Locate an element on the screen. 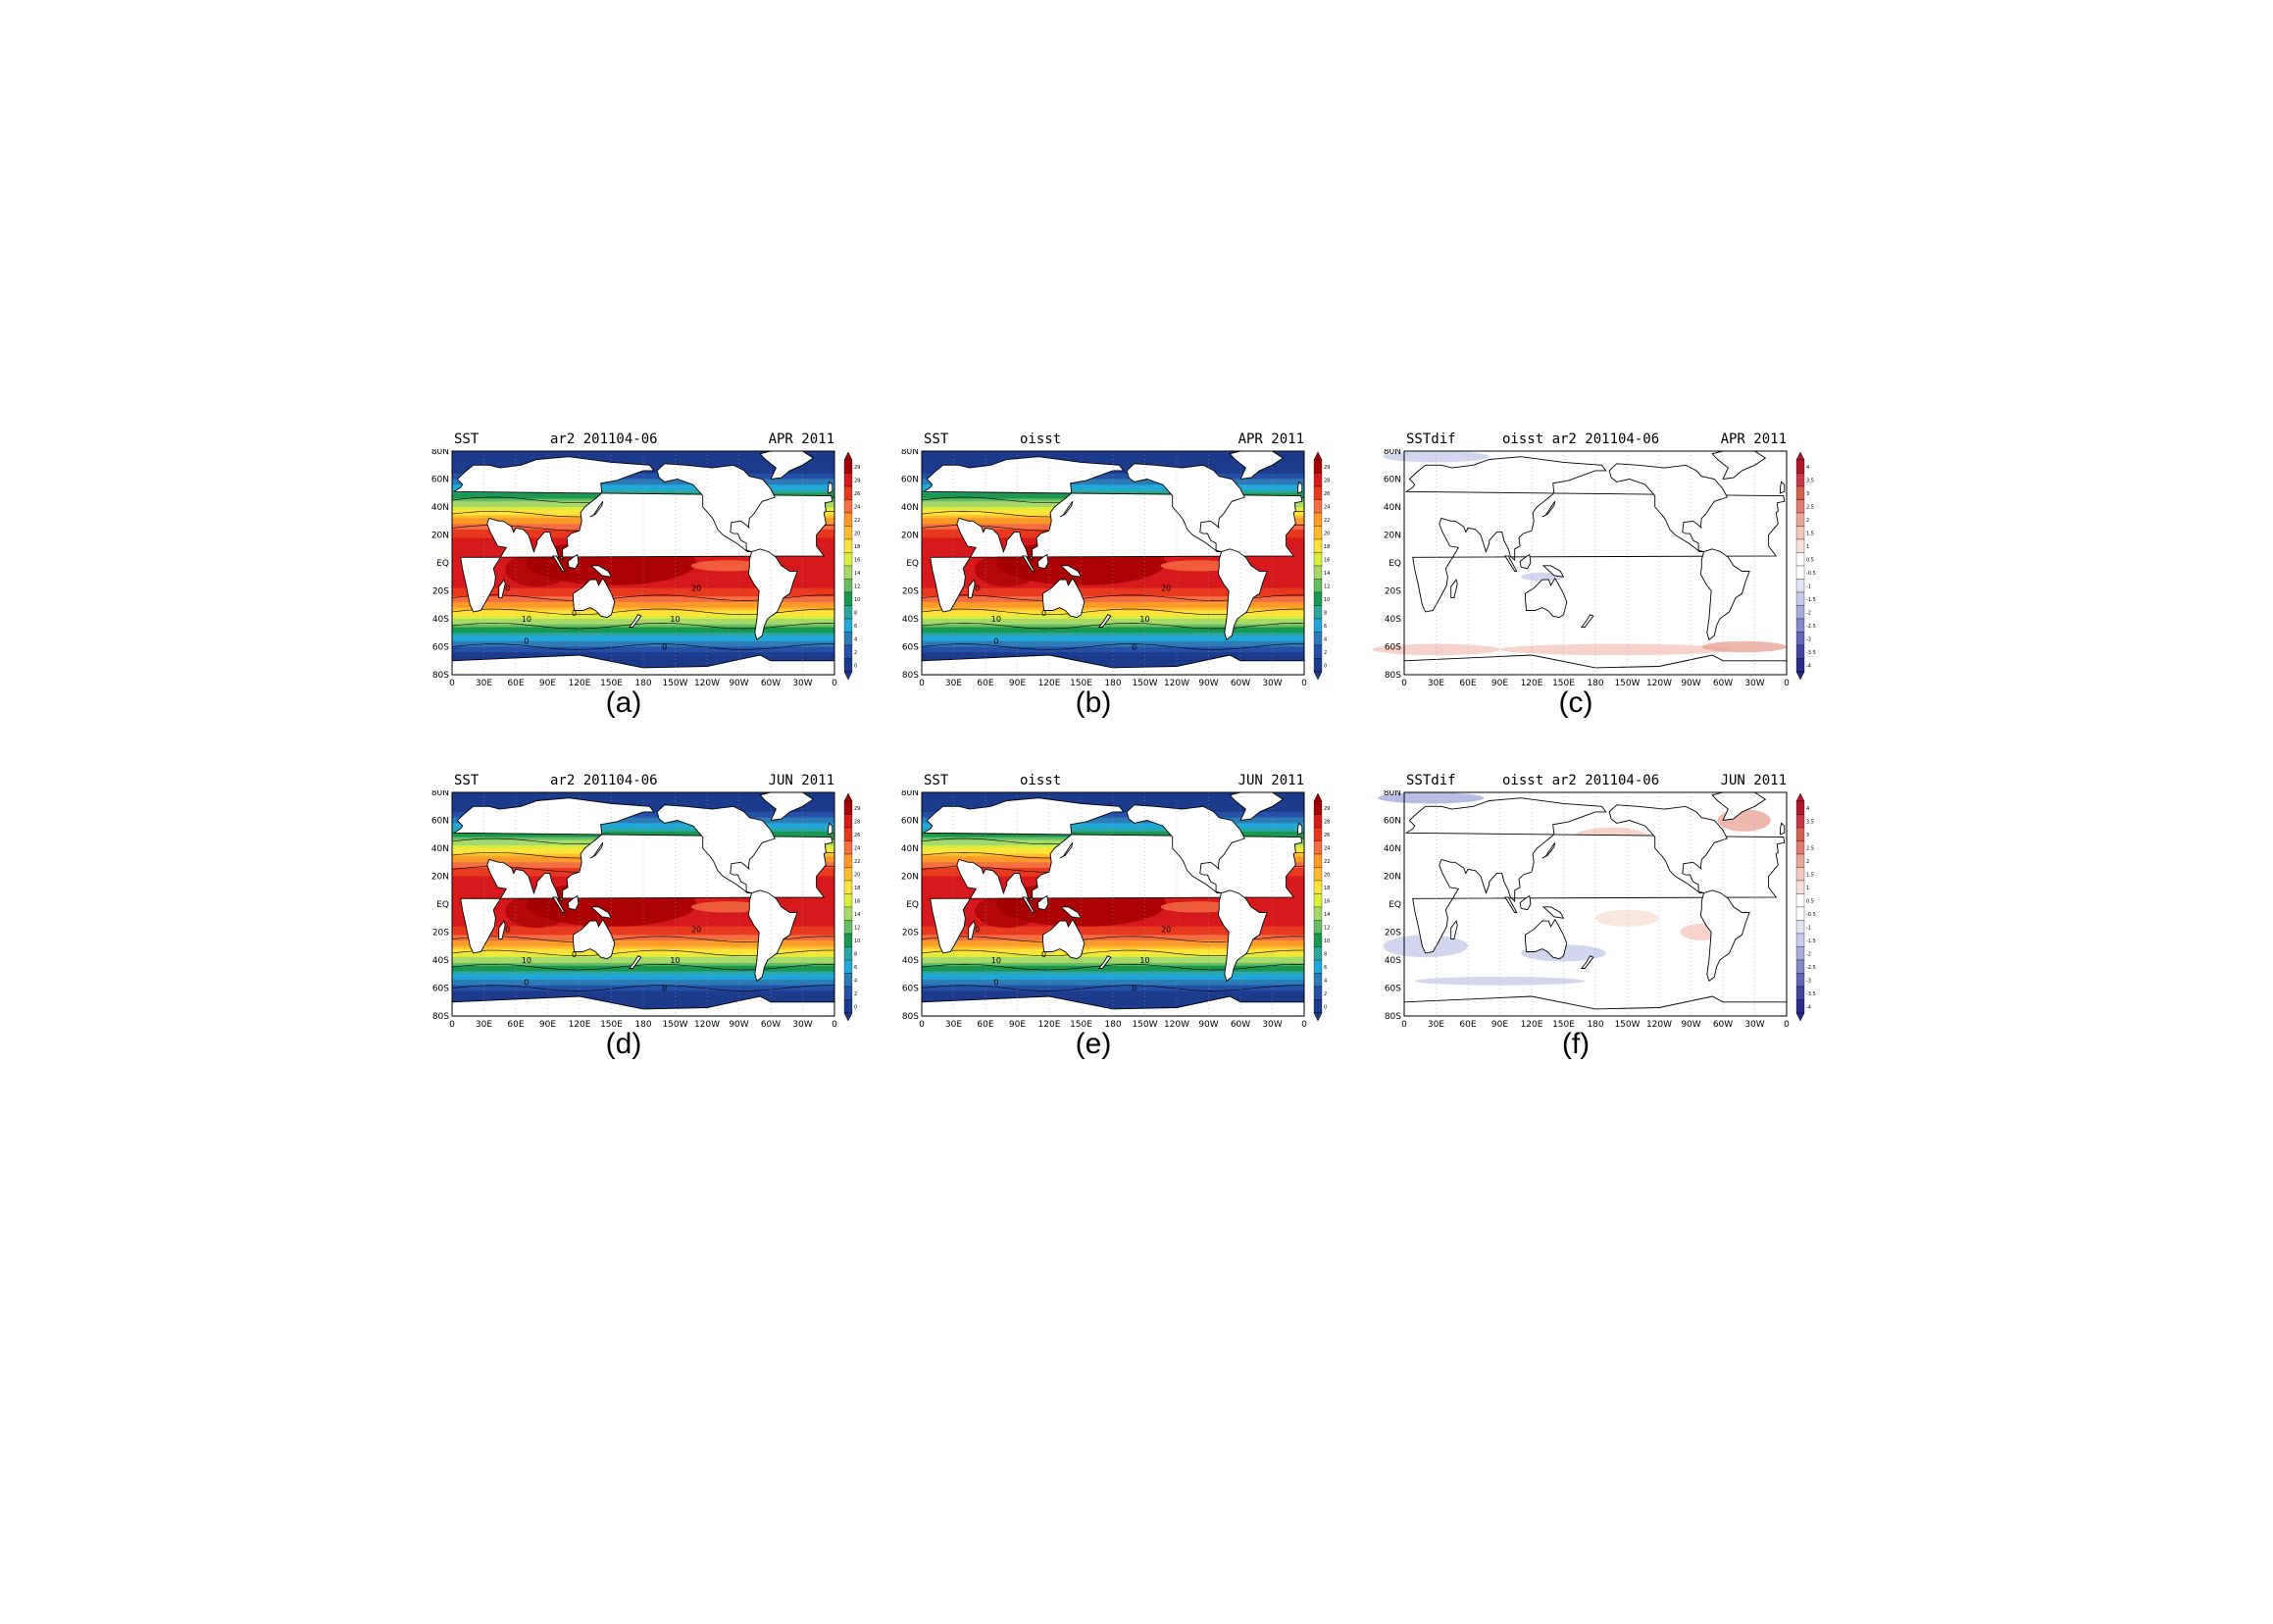 This screenshot has width=2273, height=1624. contour-label: 10 is located at coordinates (996, 619).